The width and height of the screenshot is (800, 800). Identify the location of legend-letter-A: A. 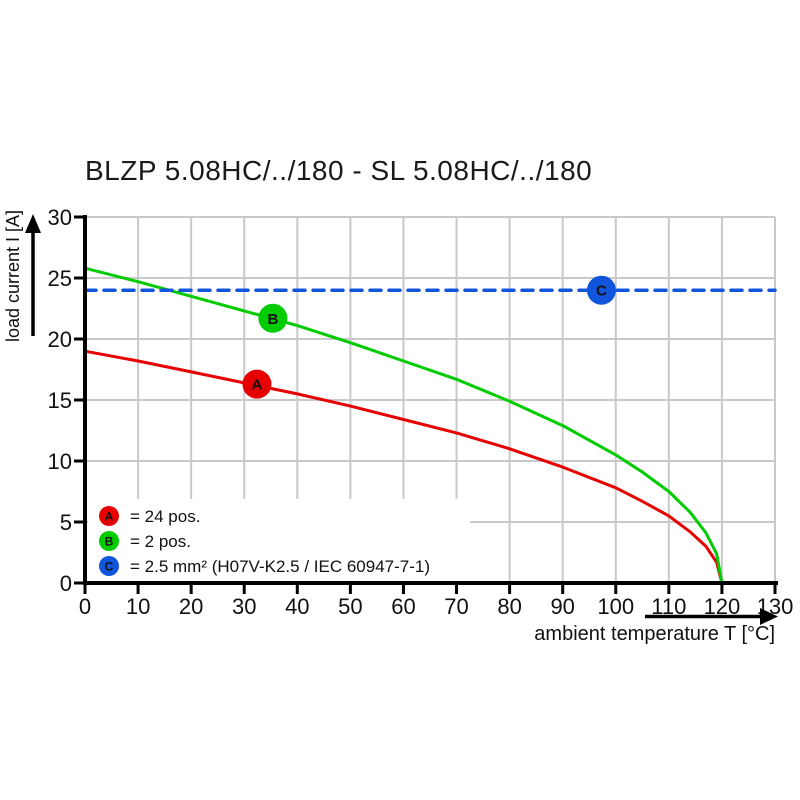
(109, 517).